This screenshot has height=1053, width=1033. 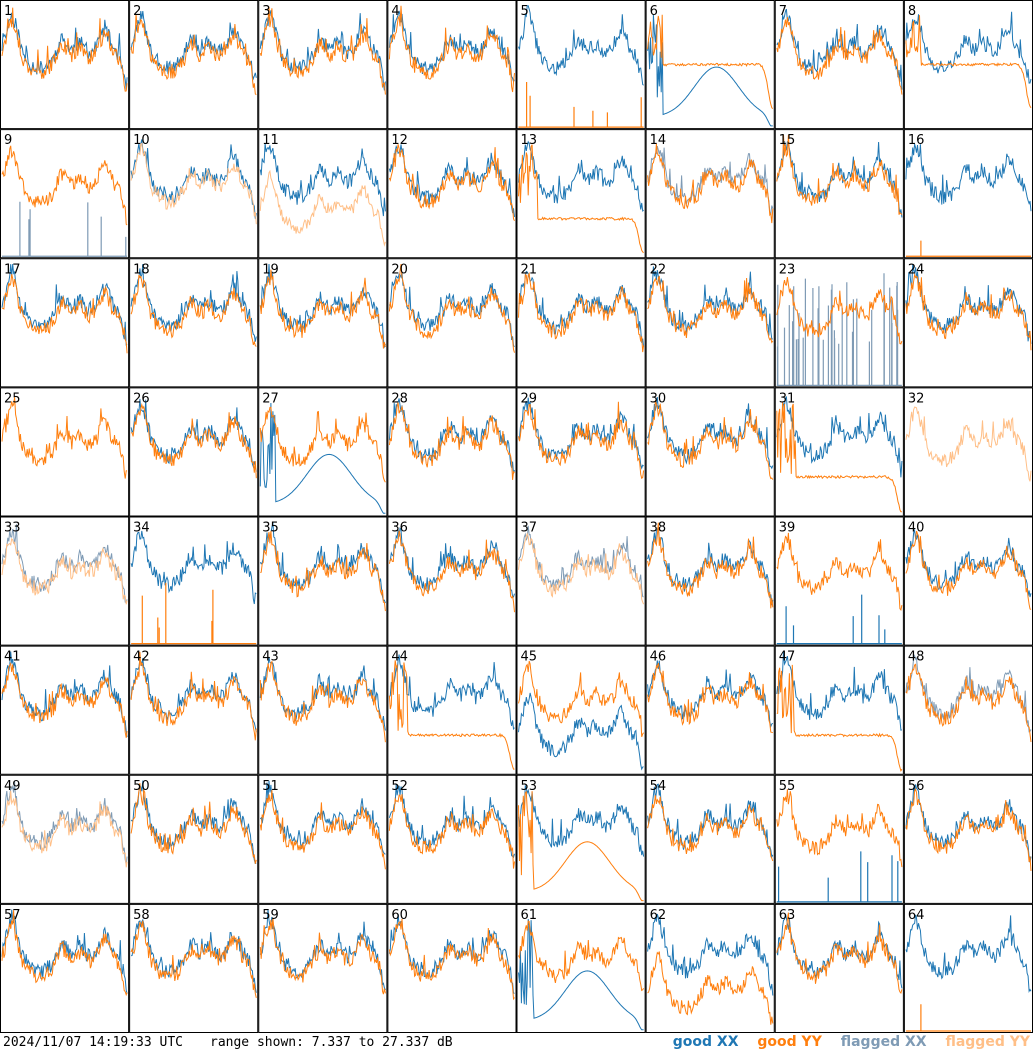 I want to click on panel-35-yy-line, so click(x=323, y=571).